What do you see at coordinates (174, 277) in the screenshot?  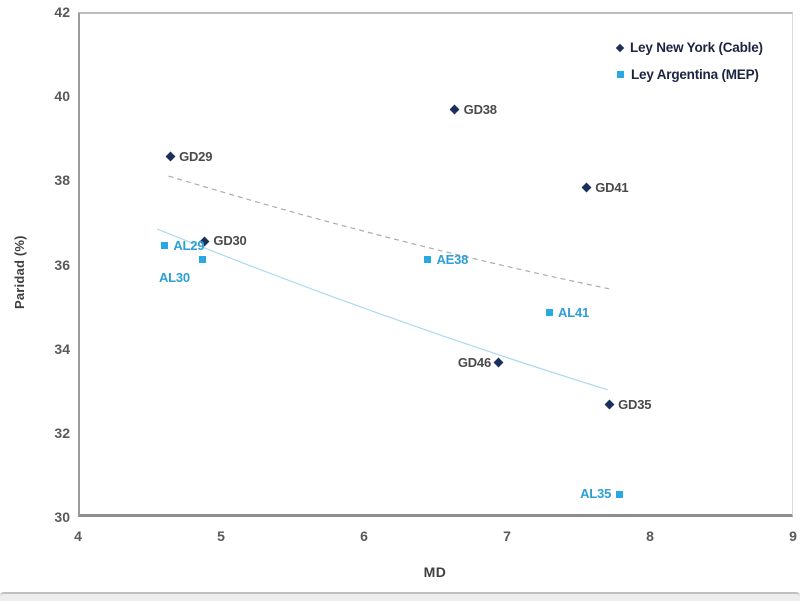 I see `point-label-al30: AL30` at bounding box center [174, 277].